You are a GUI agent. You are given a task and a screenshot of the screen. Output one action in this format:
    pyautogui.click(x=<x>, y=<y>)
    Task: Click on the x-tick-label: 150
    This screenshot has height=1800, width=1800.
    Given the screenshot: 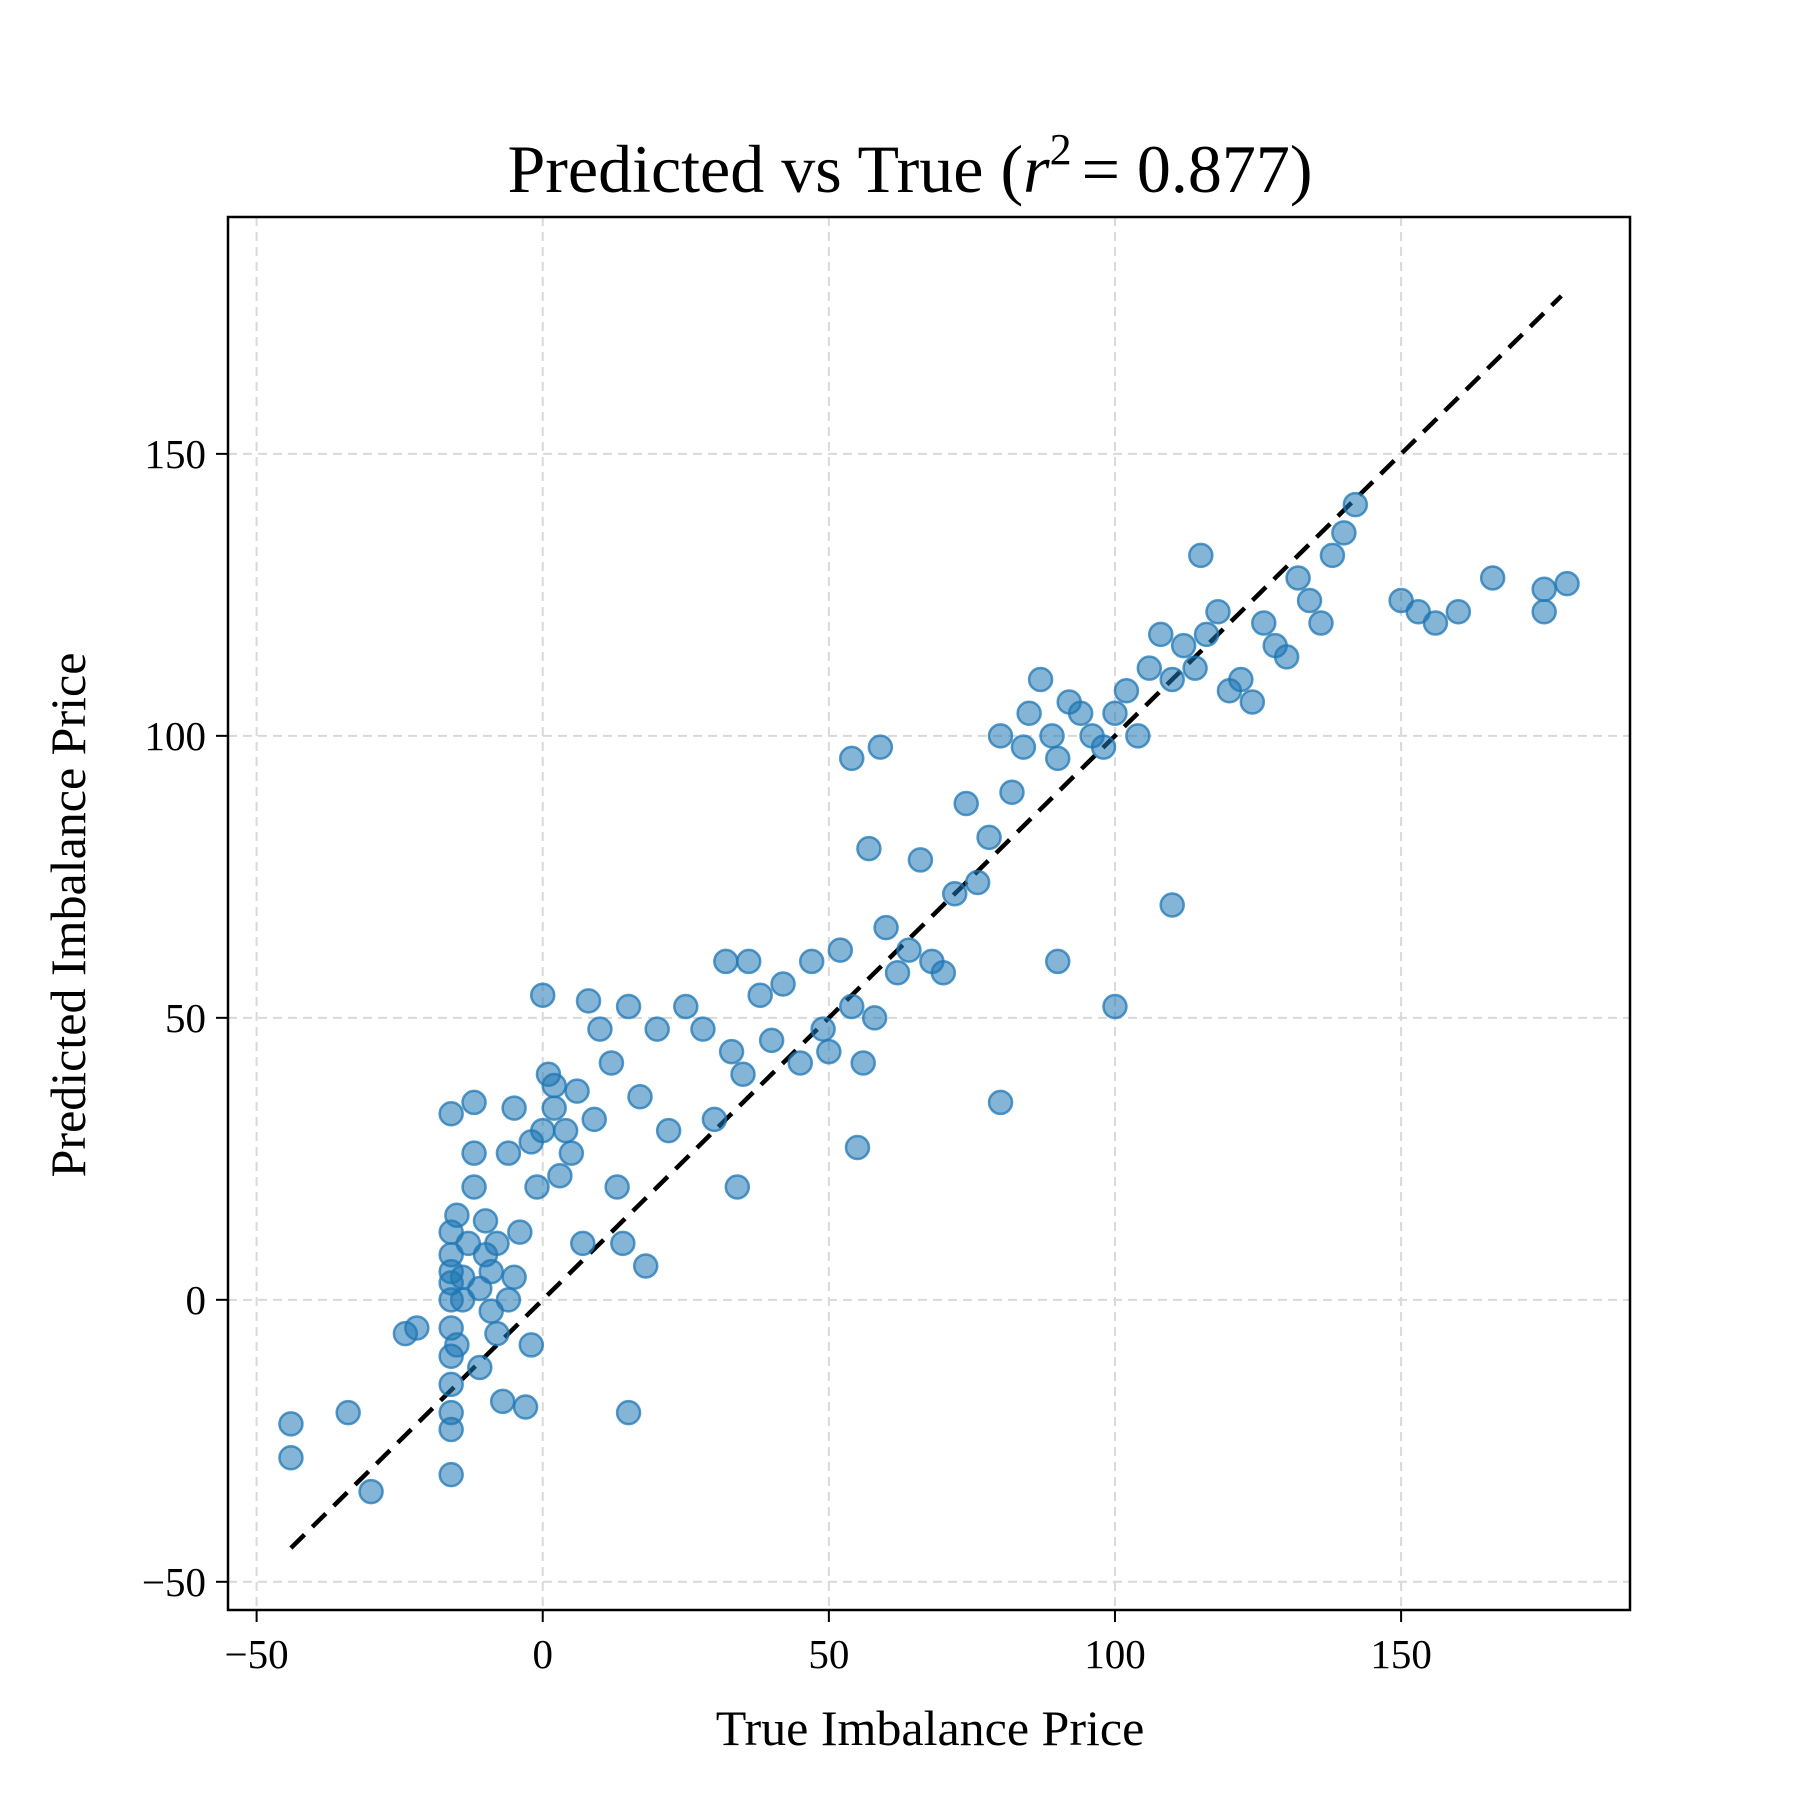 What is the action you would take?
    pyautogui.click(x=1401, y=1654)
    